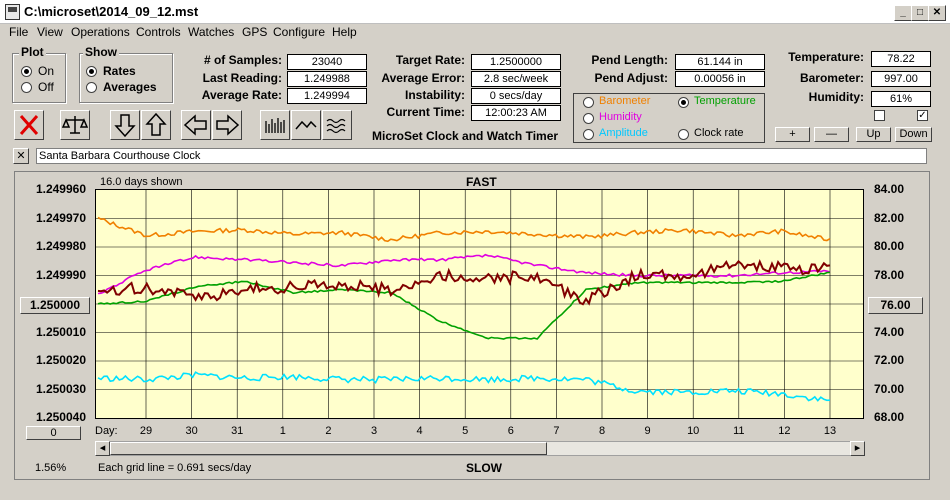 This screenshot has width=950, height=500. I want to click on scale-plus-button: +, so click(792, 134).